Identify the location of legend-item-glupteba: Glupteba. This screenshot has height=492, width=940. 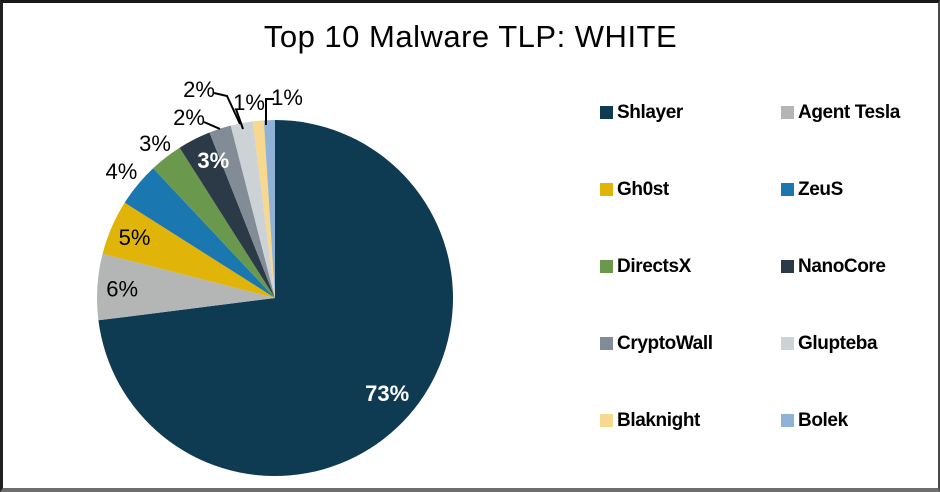
(859, 372).